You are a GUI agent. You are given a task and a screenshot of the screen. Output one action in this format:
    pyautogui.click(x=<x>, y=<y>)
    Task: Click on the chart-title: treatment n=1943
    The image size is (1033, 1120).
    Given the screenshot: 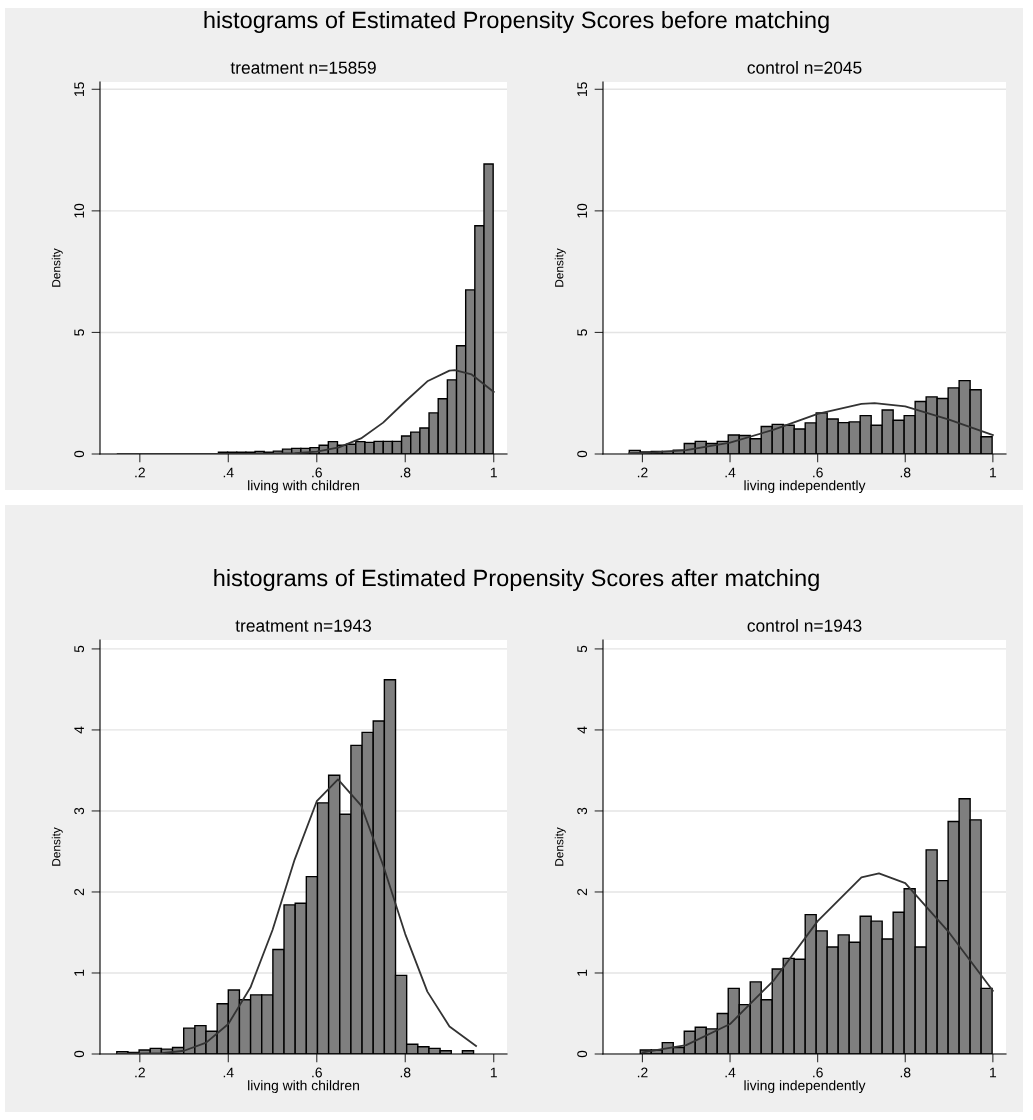 What is the action you would take?
    pyautogui.click(x=303, y=625)
    